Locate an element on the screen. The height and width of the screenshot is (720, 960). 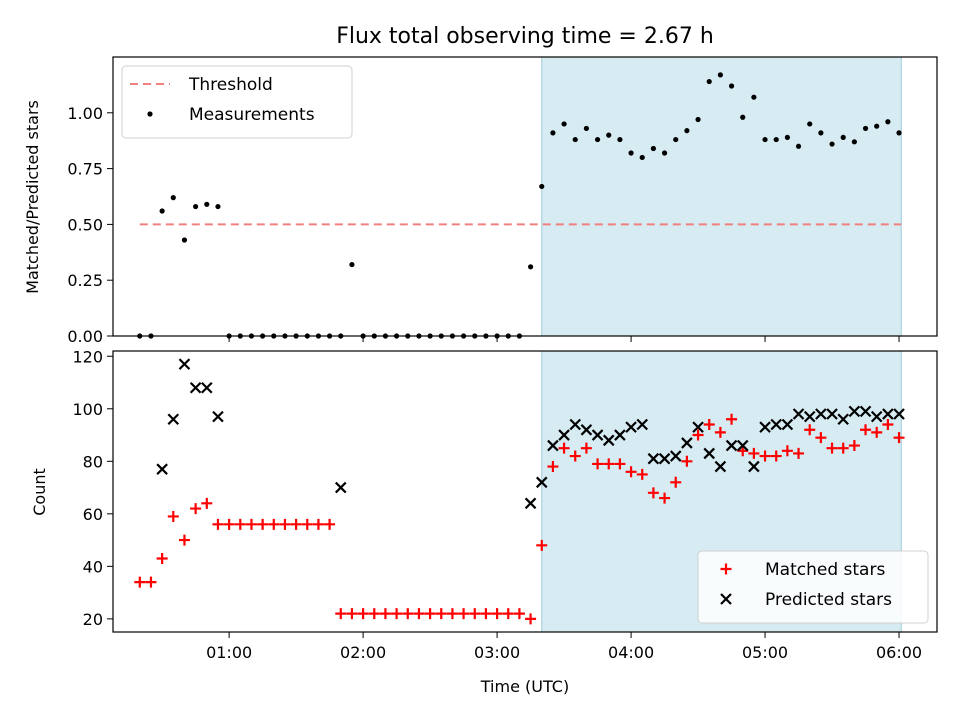
top-y-axis-label: Matched/Predicted stars is located at coordinates (32, 197).